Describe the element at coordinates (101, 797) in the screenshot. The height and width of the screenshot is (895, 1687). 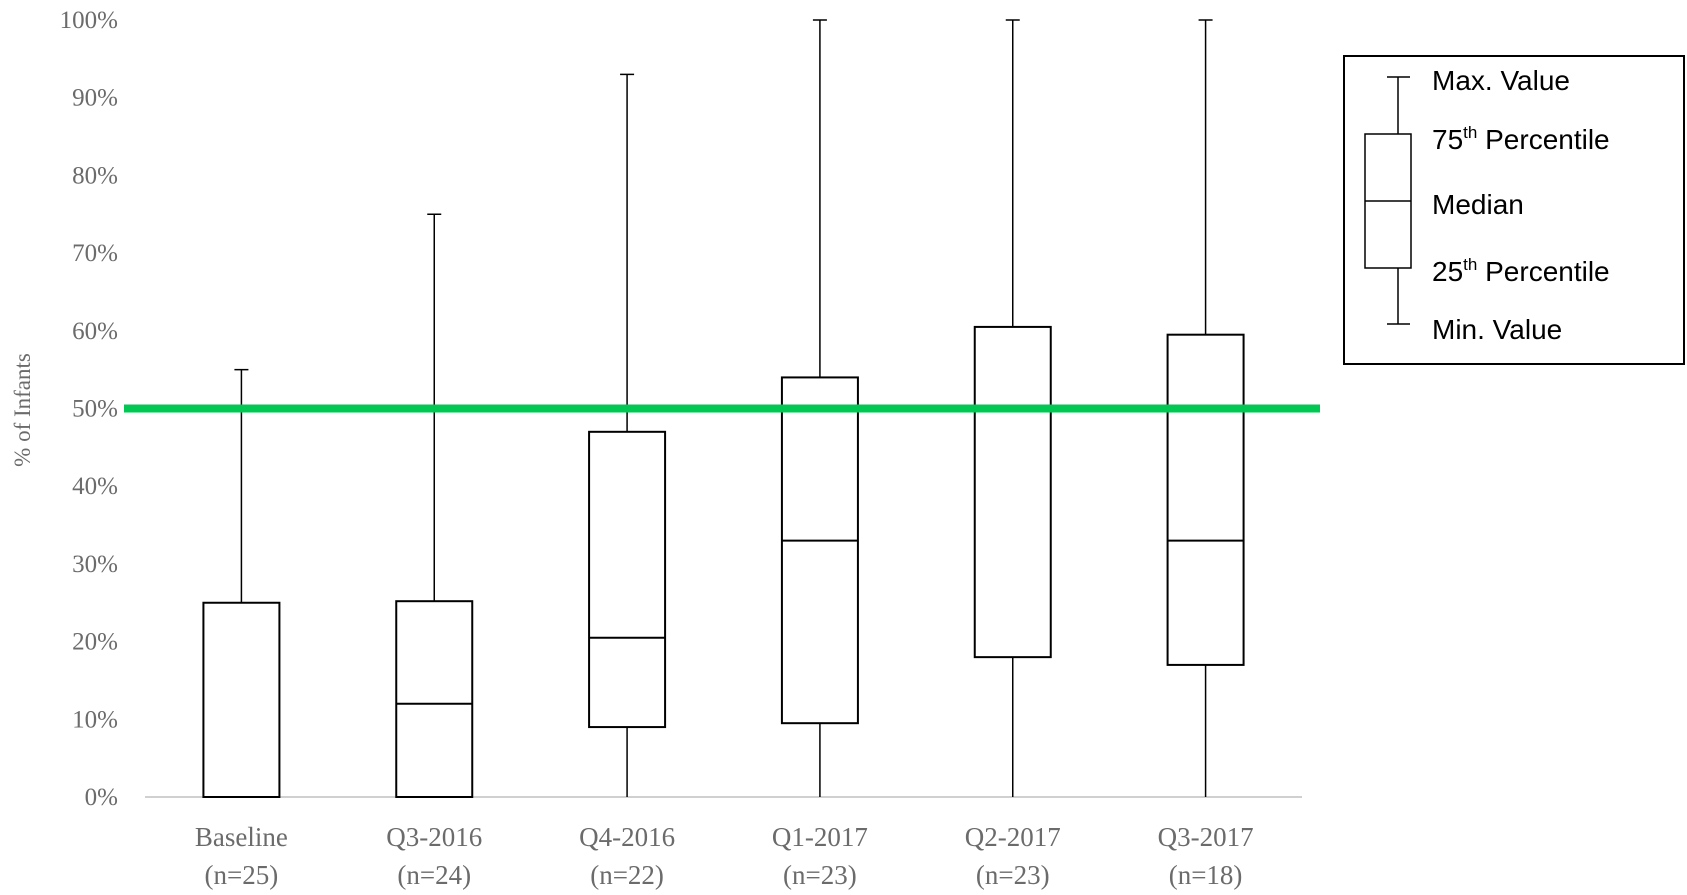
I see `y-tick-label: 0%` at that location.